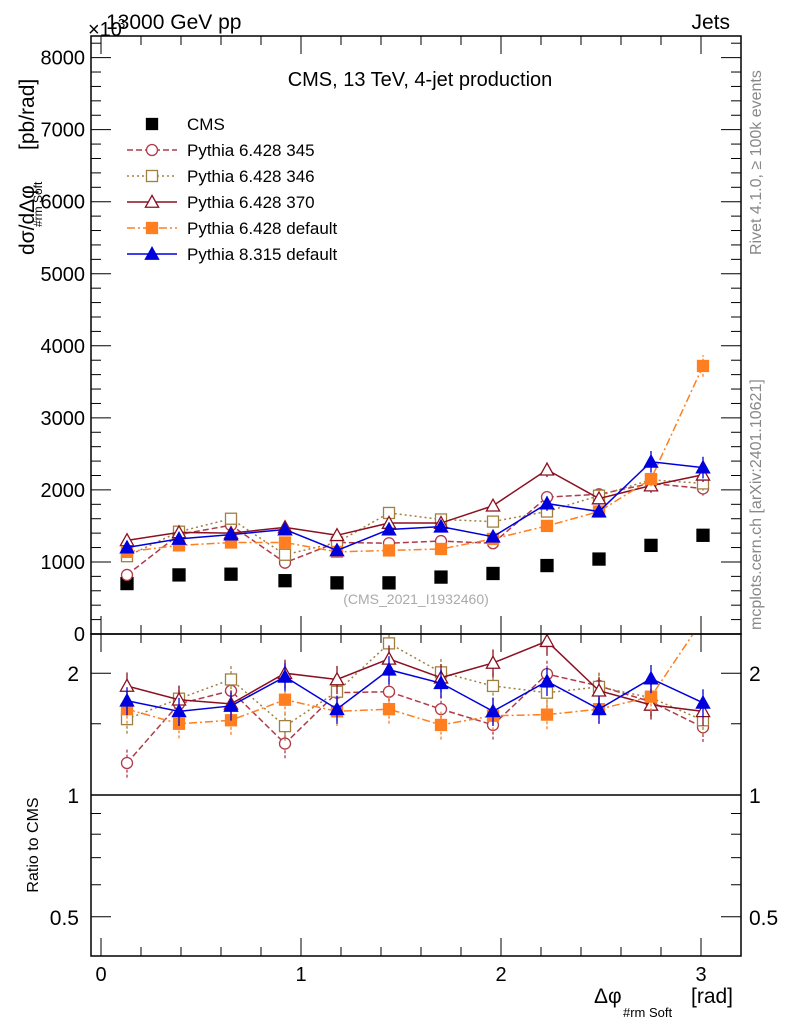  I want to click on ratio-line-p346, so click(415, 685).